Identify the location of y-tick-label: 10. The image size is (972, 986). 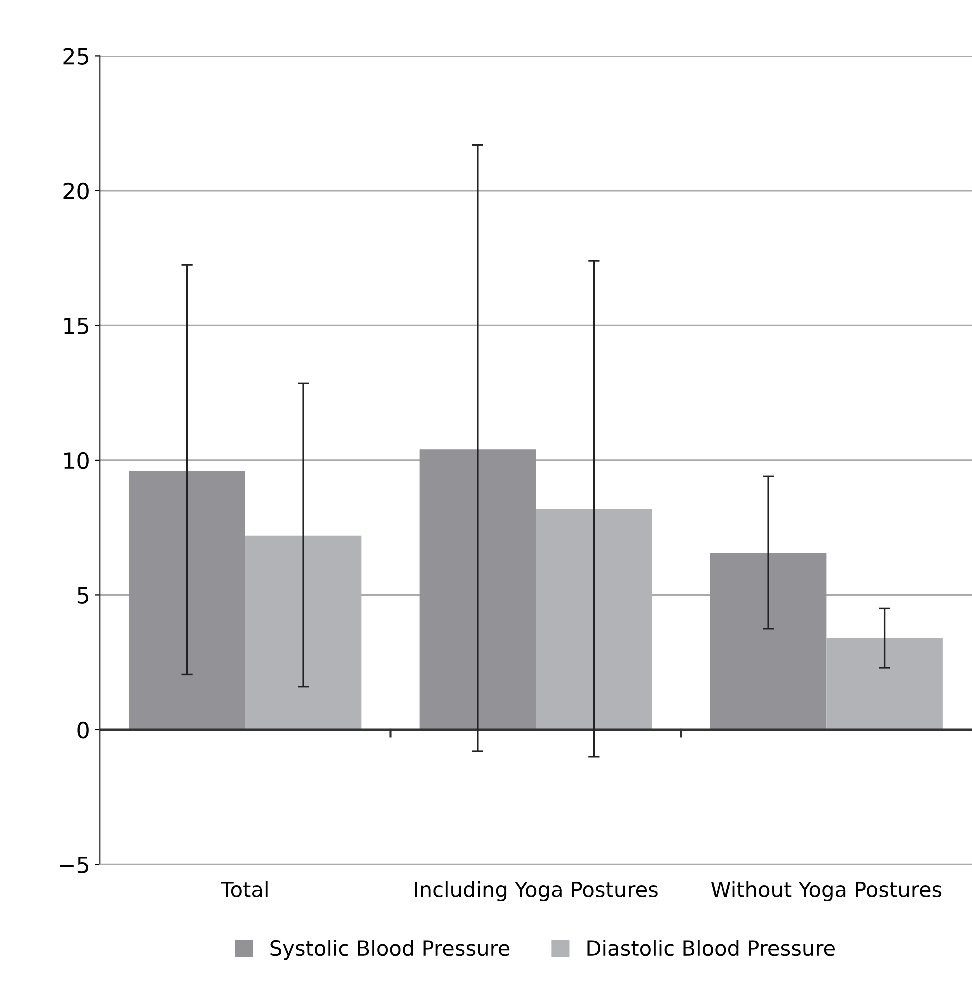
(76, 461).